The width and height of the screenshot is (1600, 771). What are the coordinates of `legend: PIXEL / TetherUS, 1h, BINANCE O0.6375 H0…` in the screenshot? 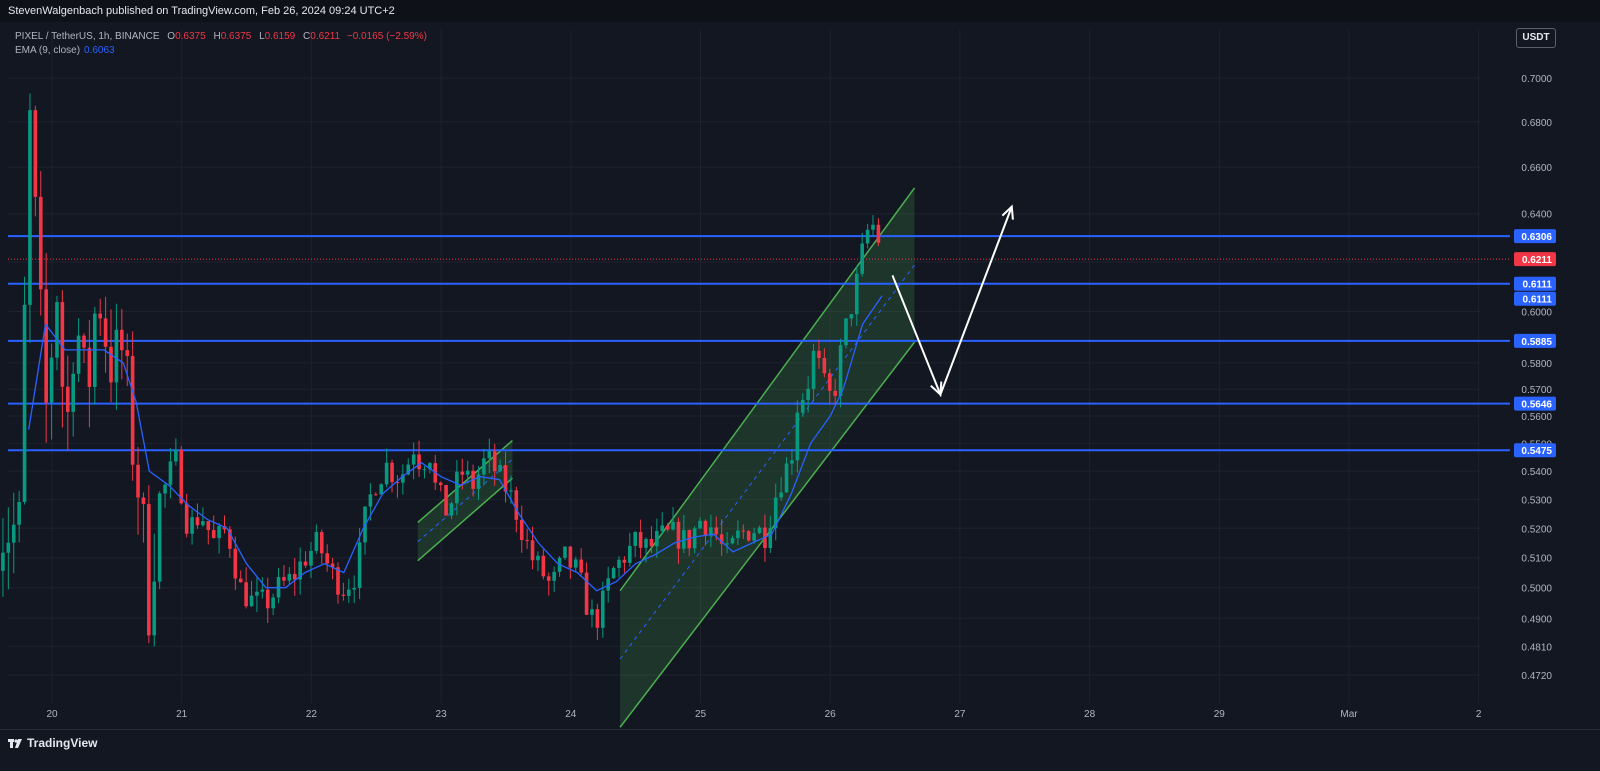 It's located at (221, 44).